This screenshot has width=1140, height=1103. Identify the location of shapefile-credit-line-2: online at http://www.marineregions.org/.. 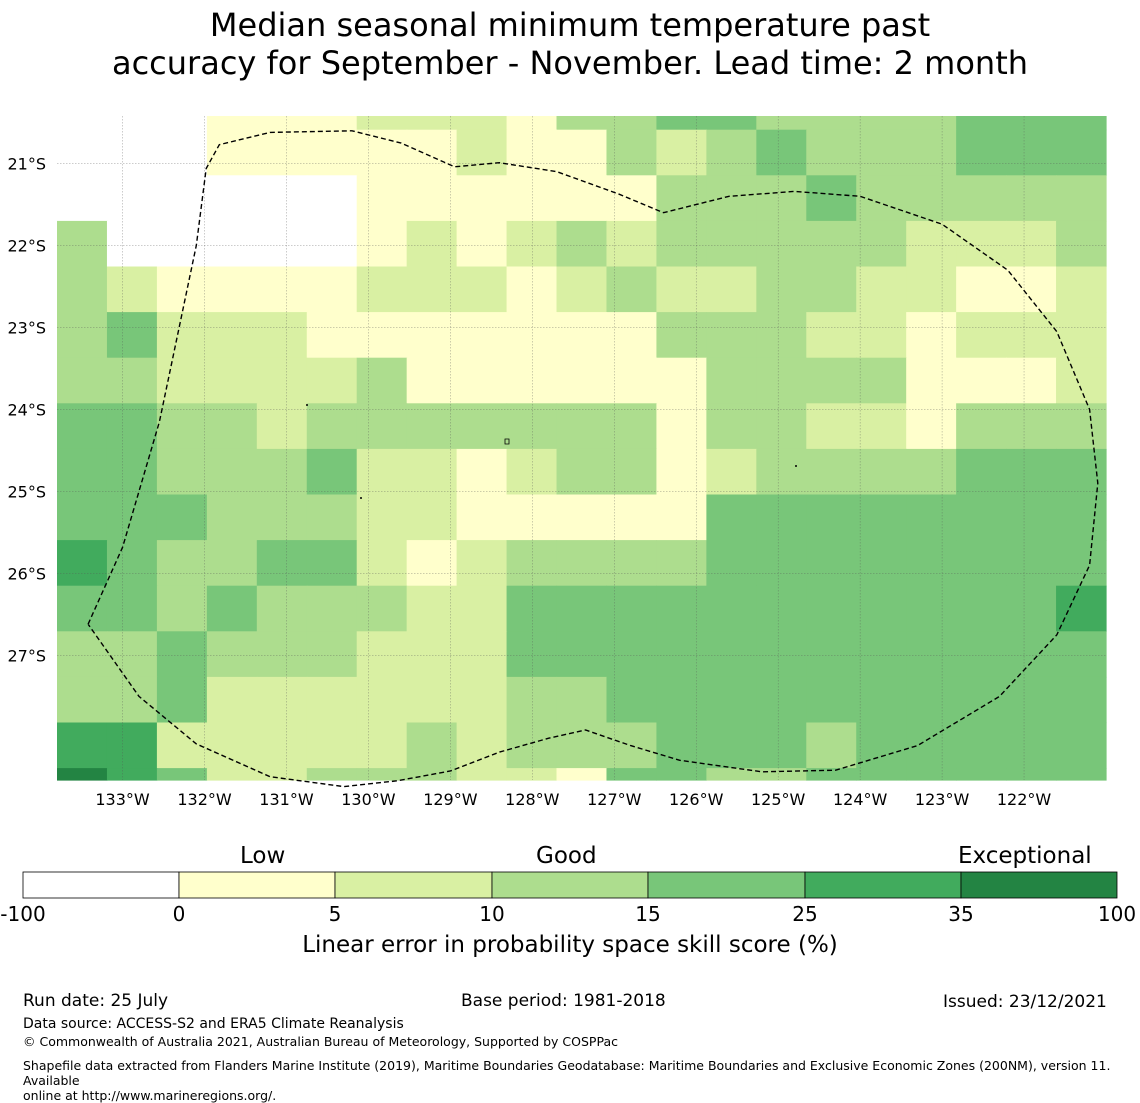
(150, 1095).